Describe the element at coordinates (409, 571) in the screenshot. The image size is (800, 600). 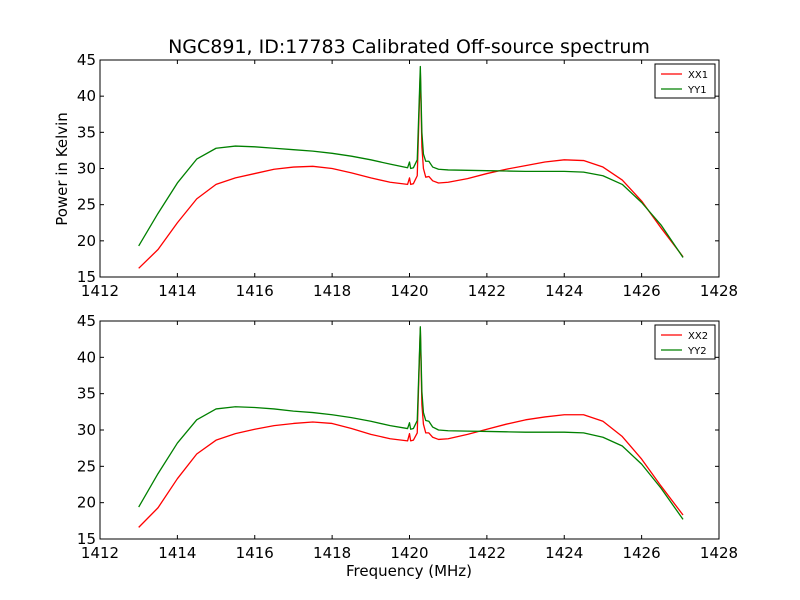
I see `x-axis-label: Frequency (MHz)` at that location.